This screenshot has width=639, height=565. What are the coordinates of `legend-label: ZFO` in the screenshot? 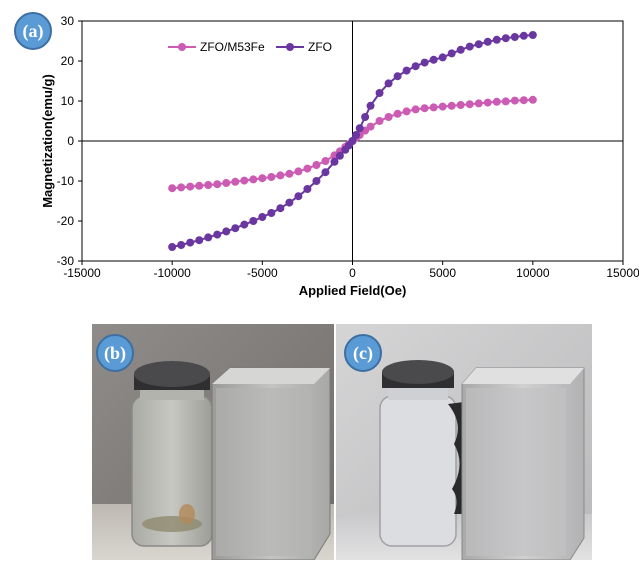 It's located at (320, 47).